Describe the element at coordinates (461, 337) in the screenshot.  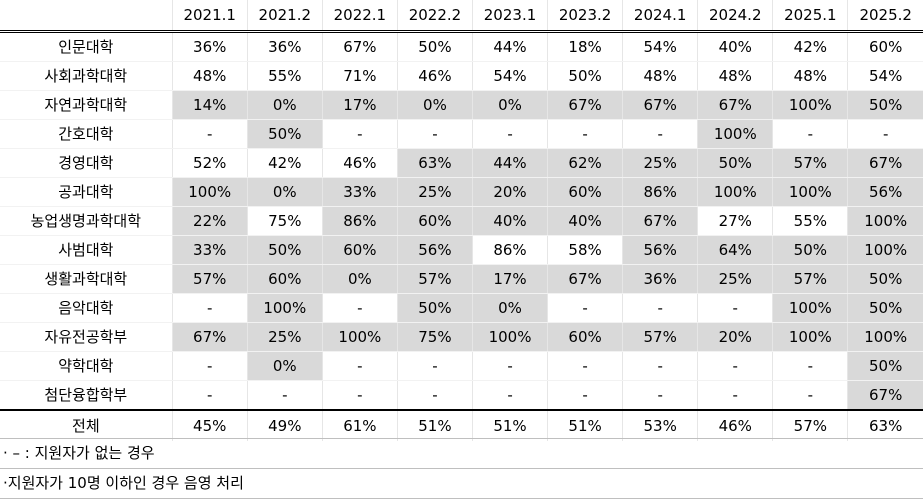
I see `table-row: 자유전공학부 67% 25% 100% 75% 100% 60% 57% 20% 100% 100%` at that location.